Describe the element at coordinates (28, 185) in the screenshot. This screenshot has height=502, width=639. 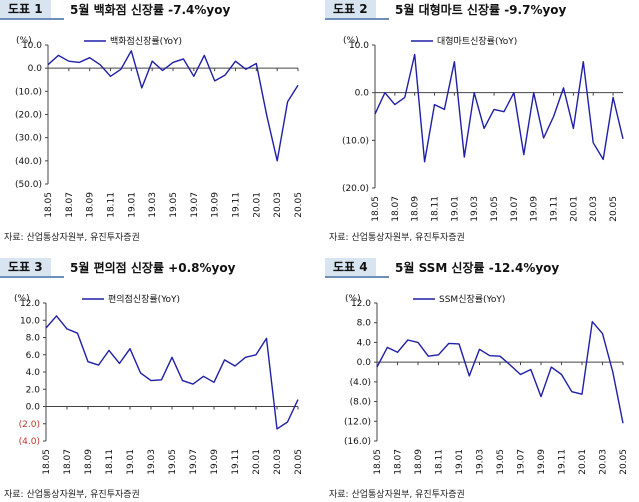
I see `y-tick-label: (50.0)` at that location.